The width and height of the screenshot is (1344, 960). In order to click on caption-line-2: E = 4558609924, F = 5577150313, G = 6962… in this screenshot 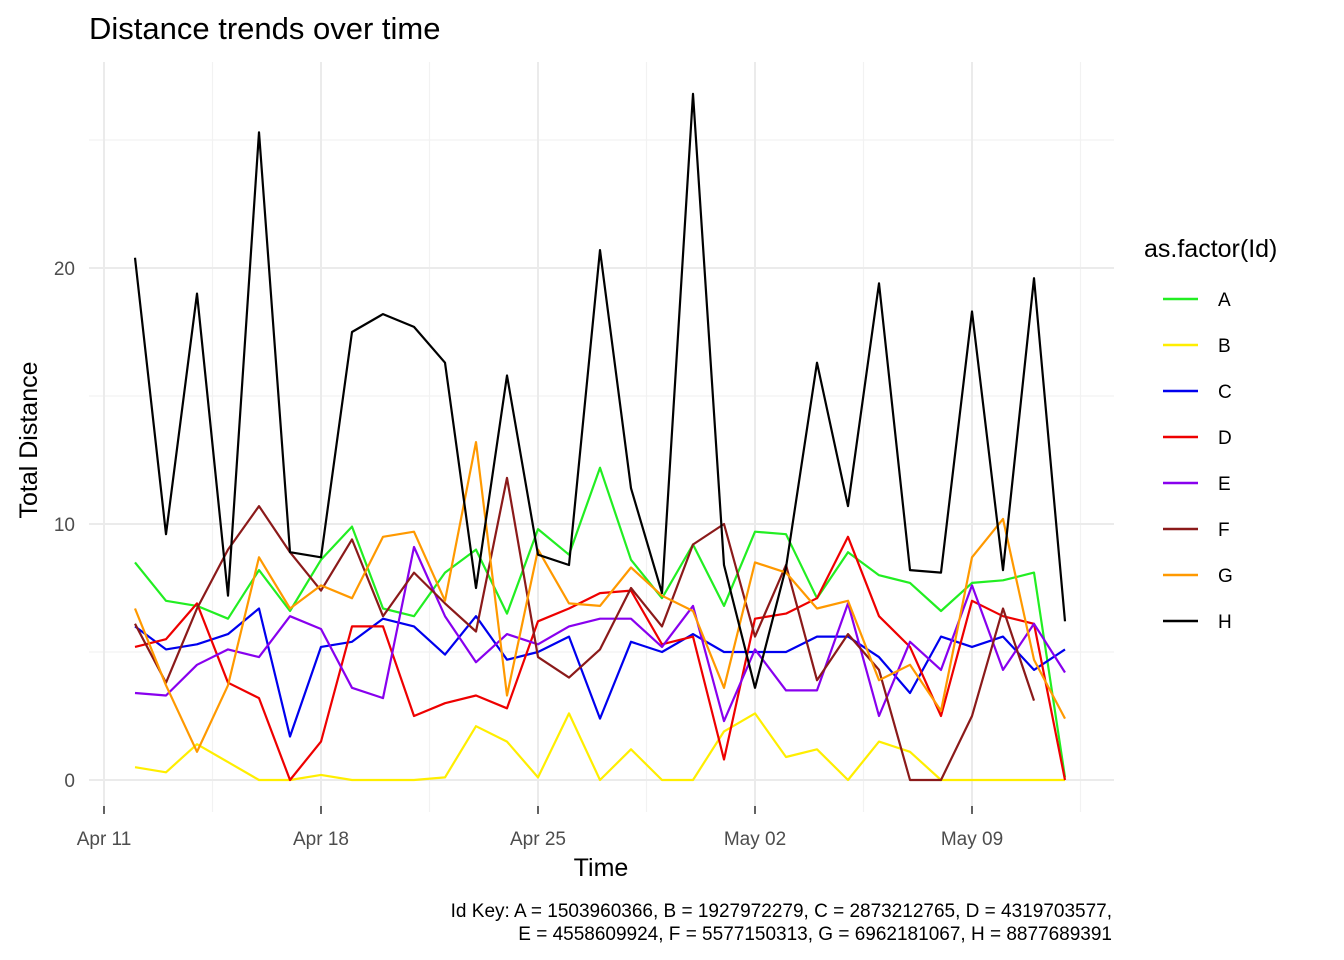, I will do `click(815, 934)`.